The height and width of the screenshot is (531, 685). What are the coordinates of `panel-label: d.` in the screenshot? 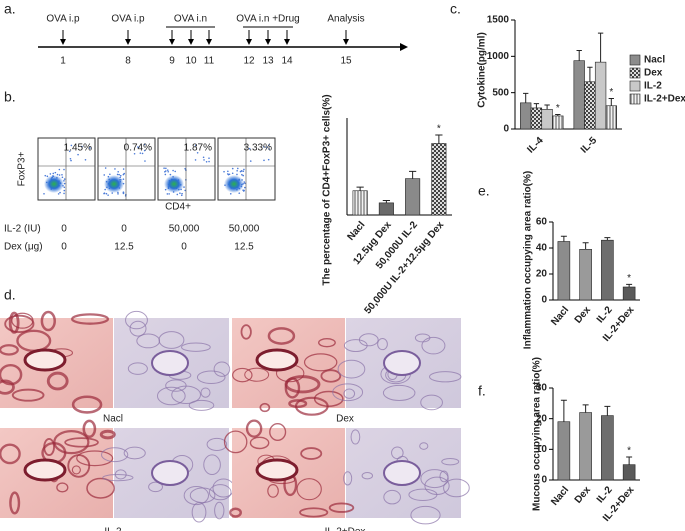 It's located at (10, 295).